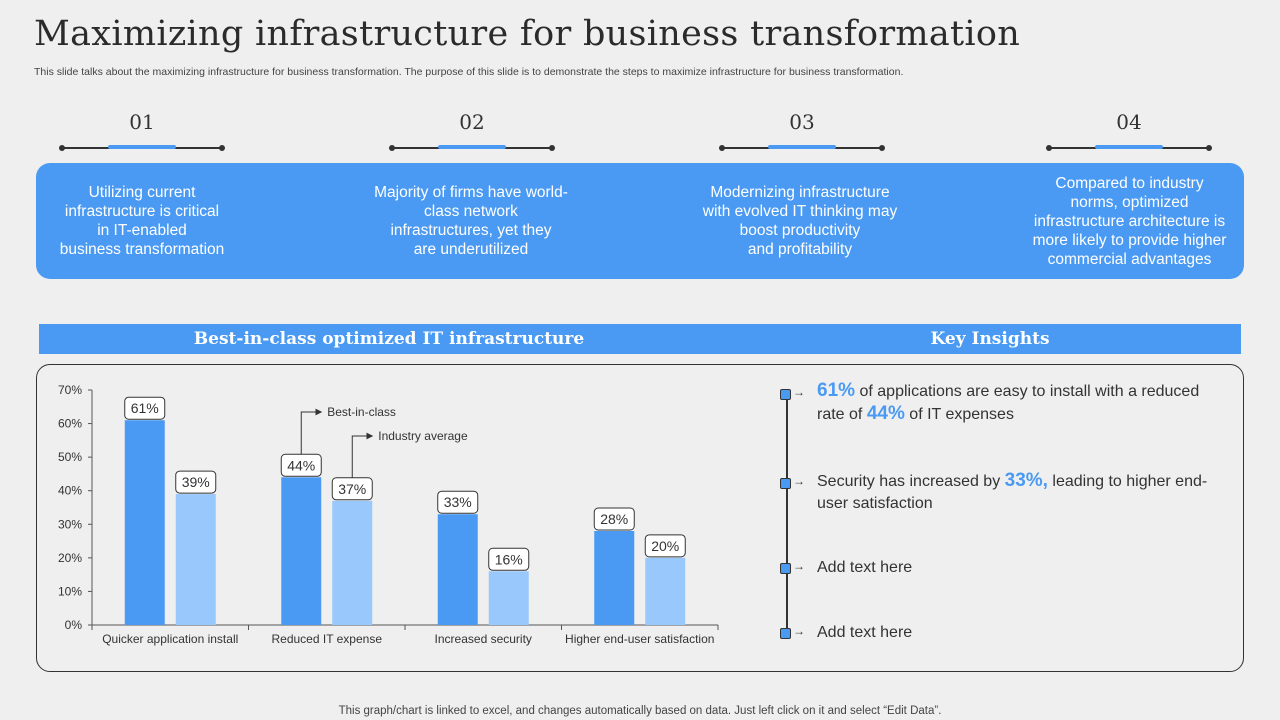  I want to click on step-03: 03, so click(802, 130).